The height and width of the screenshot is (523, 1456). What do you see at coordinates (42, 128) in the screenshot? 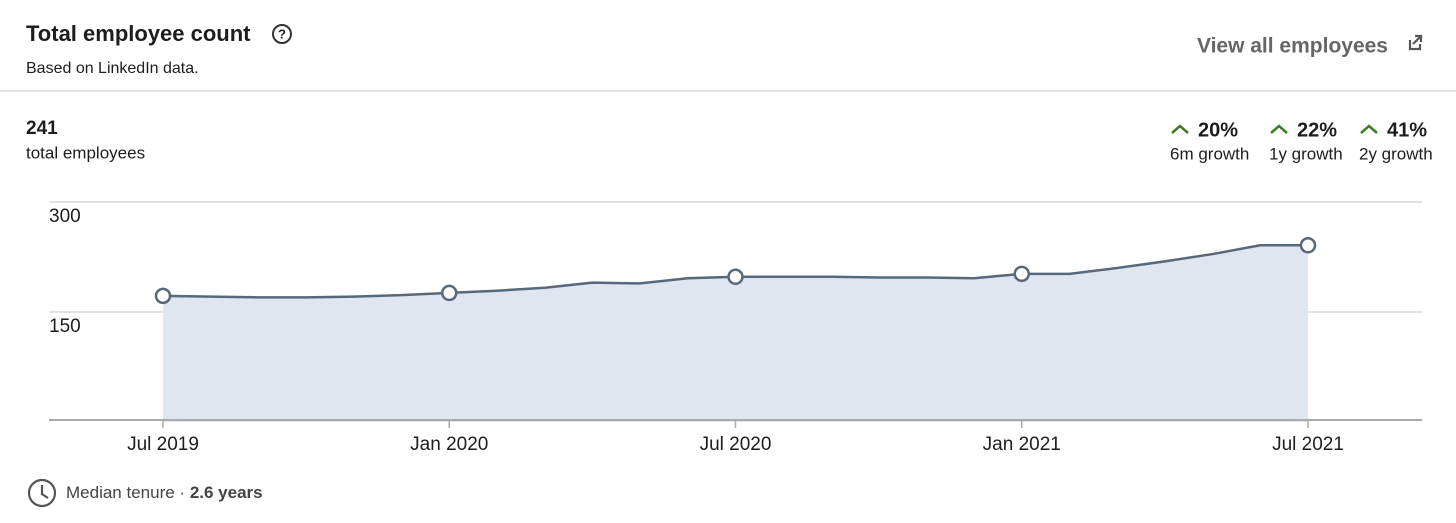
I see `employee-count: 241` at bounding box center [42, 128].